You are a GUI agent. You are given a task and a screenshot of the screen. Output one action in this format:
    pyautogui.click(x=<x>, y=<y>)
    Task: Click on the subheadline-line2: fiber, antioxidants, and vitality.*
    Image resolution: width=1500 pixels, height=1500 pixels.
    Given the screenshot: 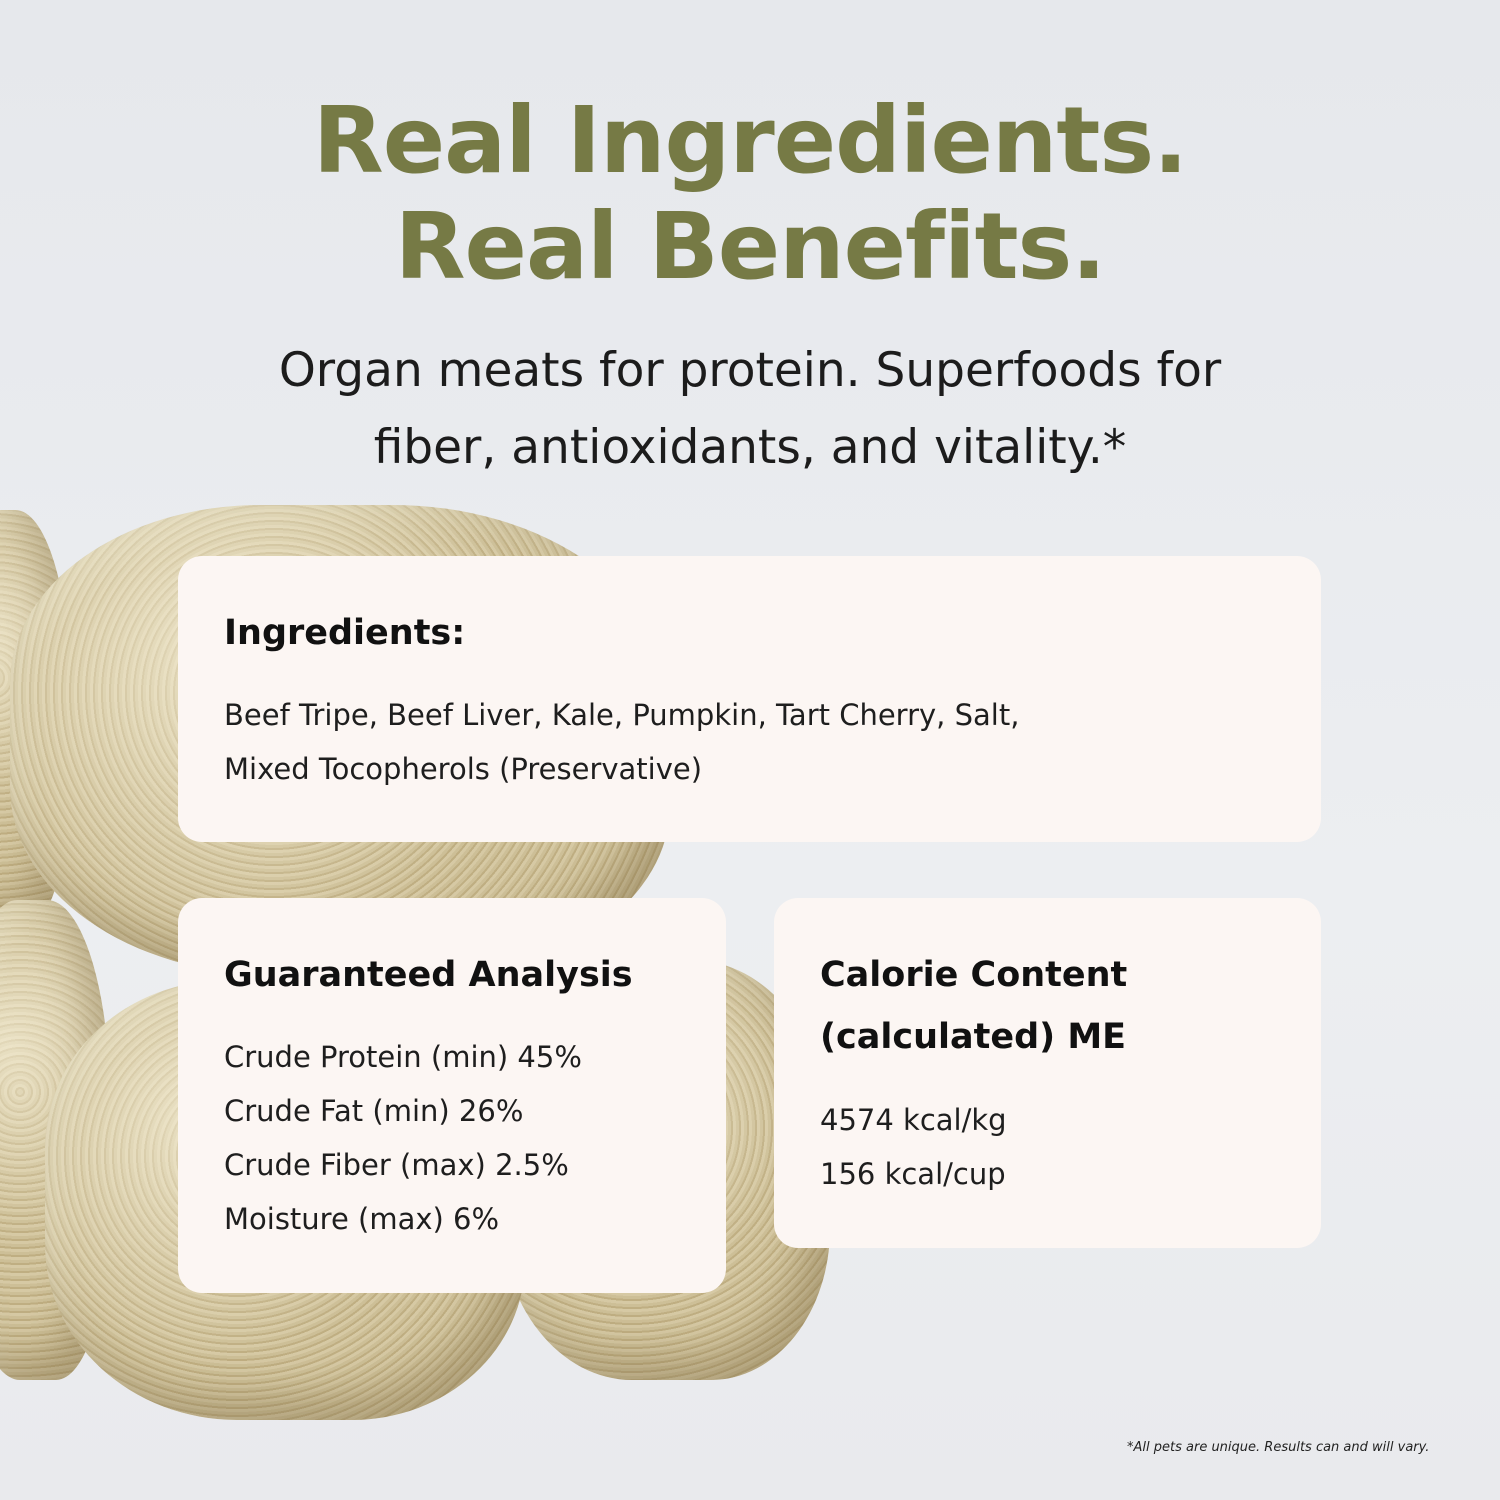 What is the action you would take?
    pyautogui.click(x=750, y=447)
    